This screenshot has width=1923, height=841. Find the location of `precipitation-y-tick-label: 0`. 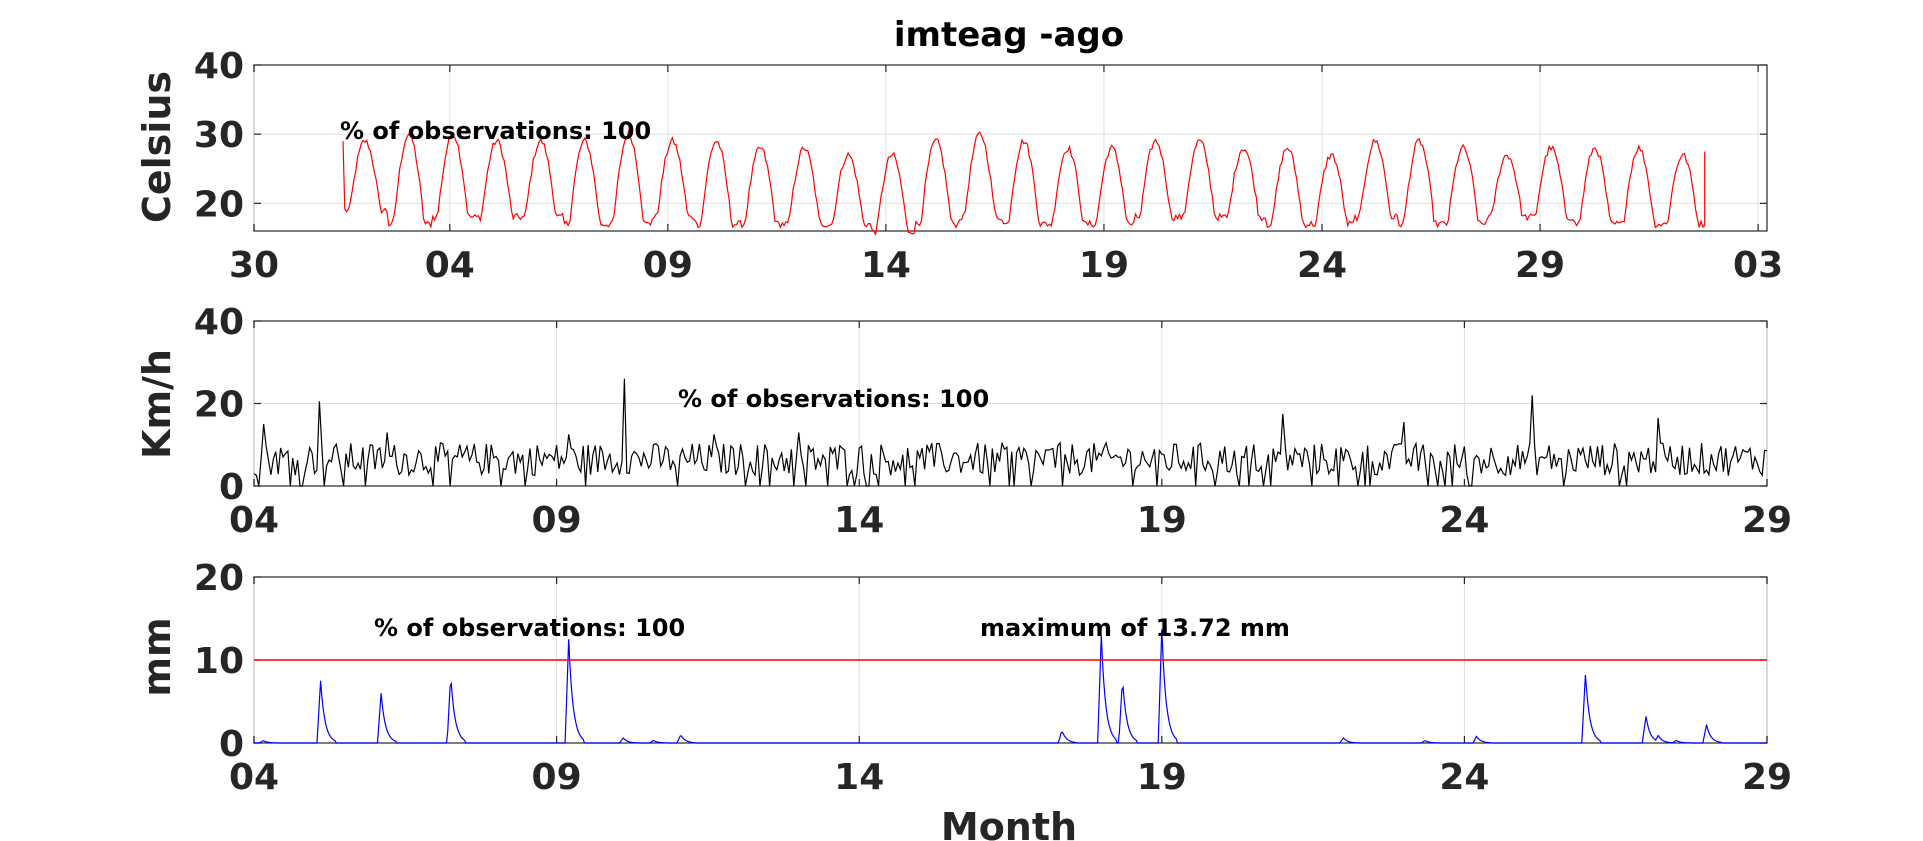

precipitation-y-tick-label: 0 is located at coordinates (231, 744).